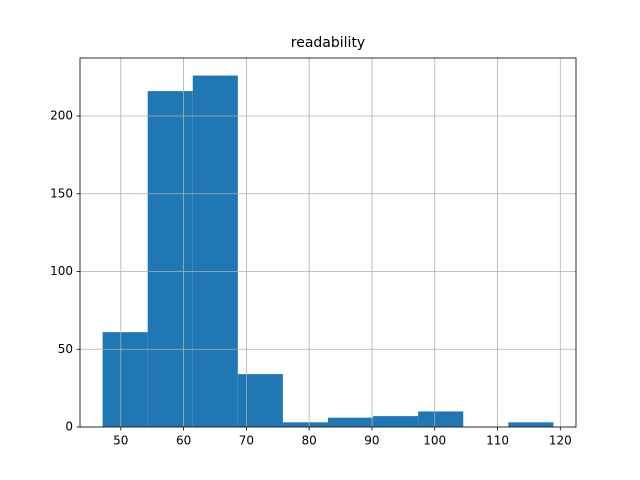 This screenshot has width=640, height=480. Describe the element at coordinates (61, 116) in the screenshot. I see `y-tick-label: 200` at that location.